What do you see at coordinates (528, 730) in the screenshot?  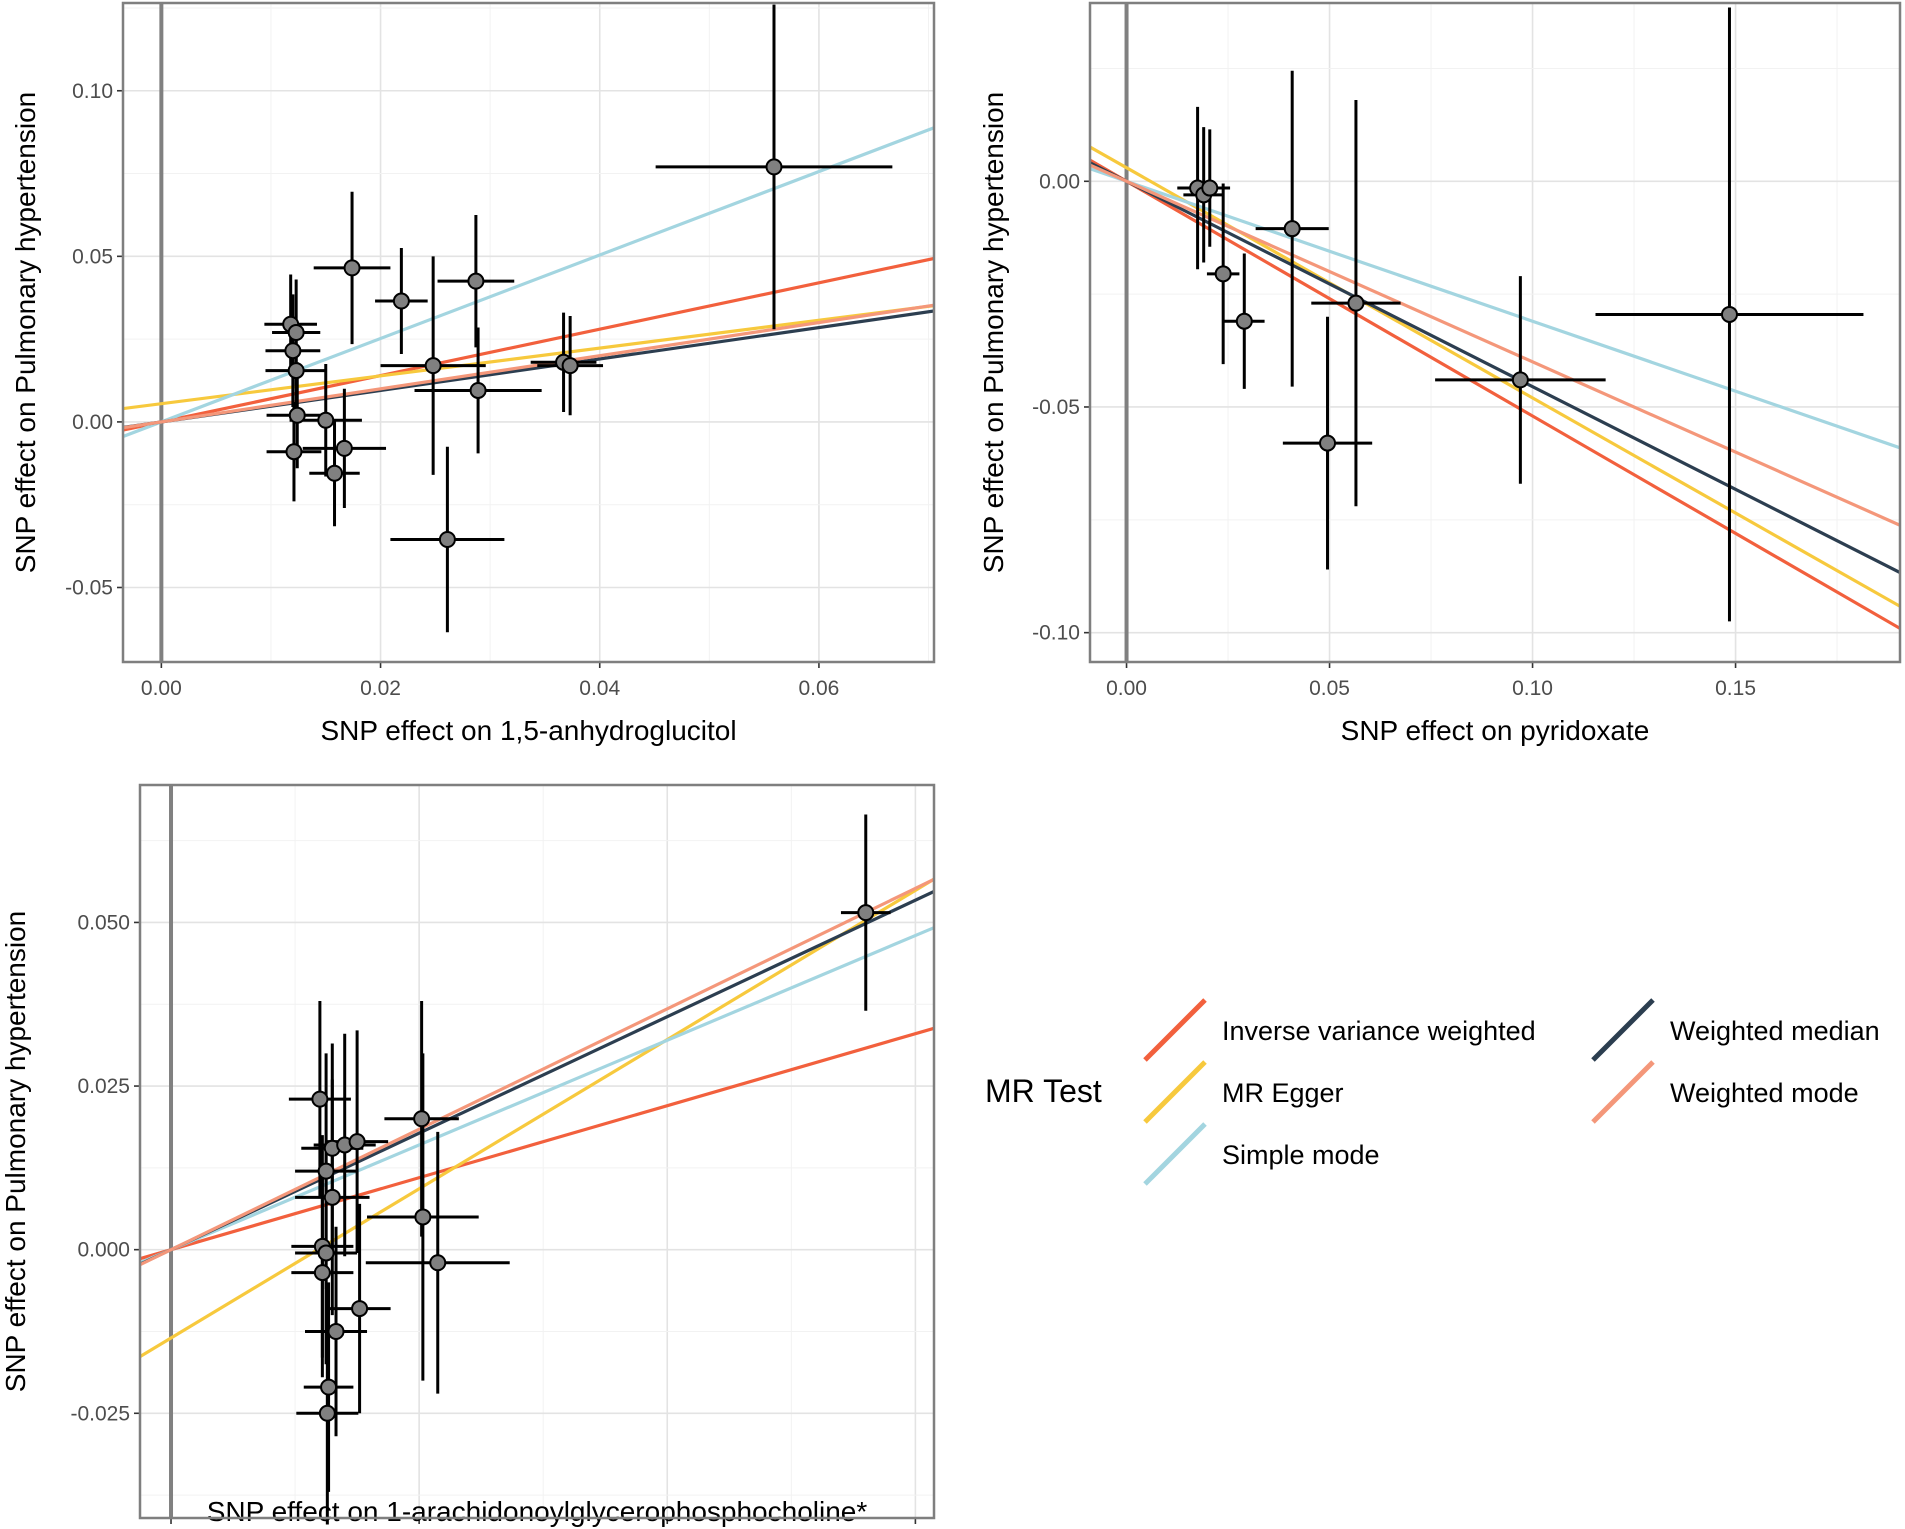 I see `x-axis-title: SNP effect on 1,5-anhydroglucitol` at bounding box center [528, 730].